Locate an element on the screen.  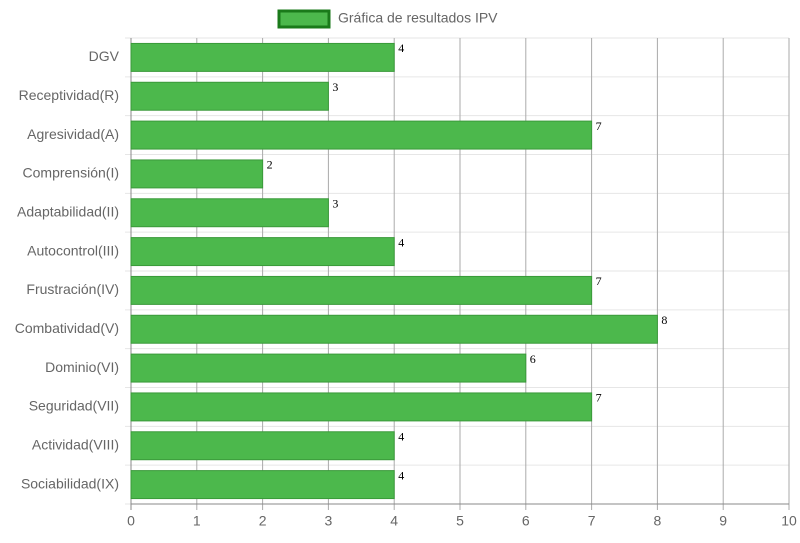
y-tick-label: Combatividad(V) is located at coordinates (67, 328).